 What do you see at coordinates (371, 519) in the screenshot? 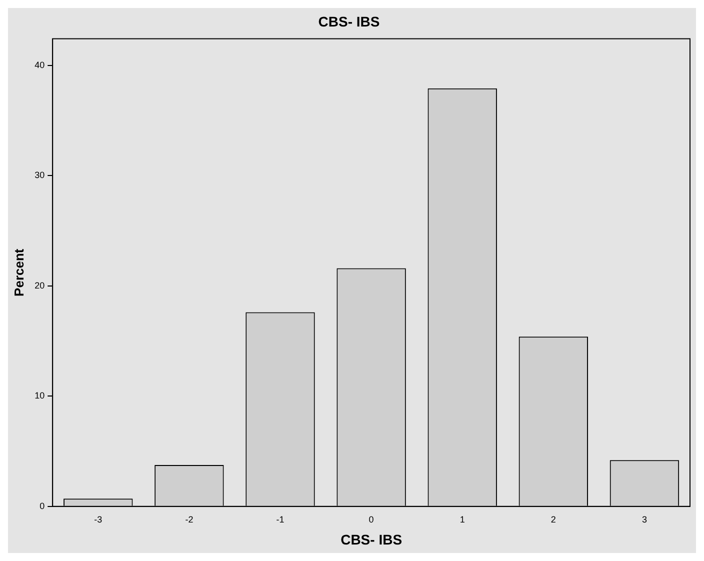
I see `x-tick-label: 0` at bounding box center [371, 519].